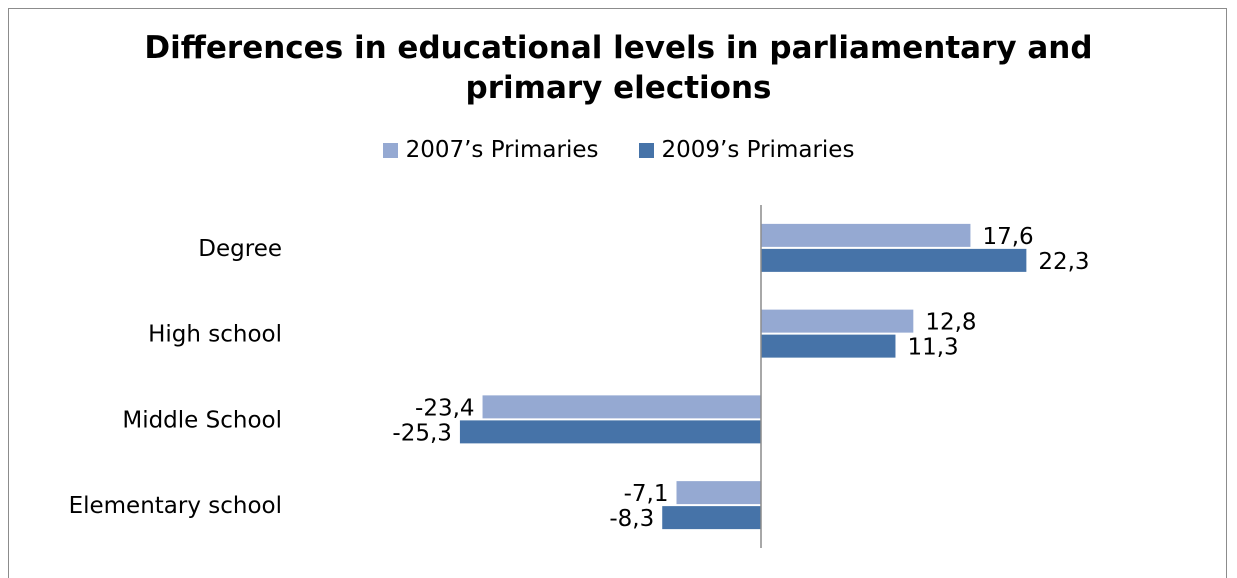  What do you see at coordinates (445, 408) in the screenshot?
I see `data-label: -23,4` at bounding box center [445, 408].